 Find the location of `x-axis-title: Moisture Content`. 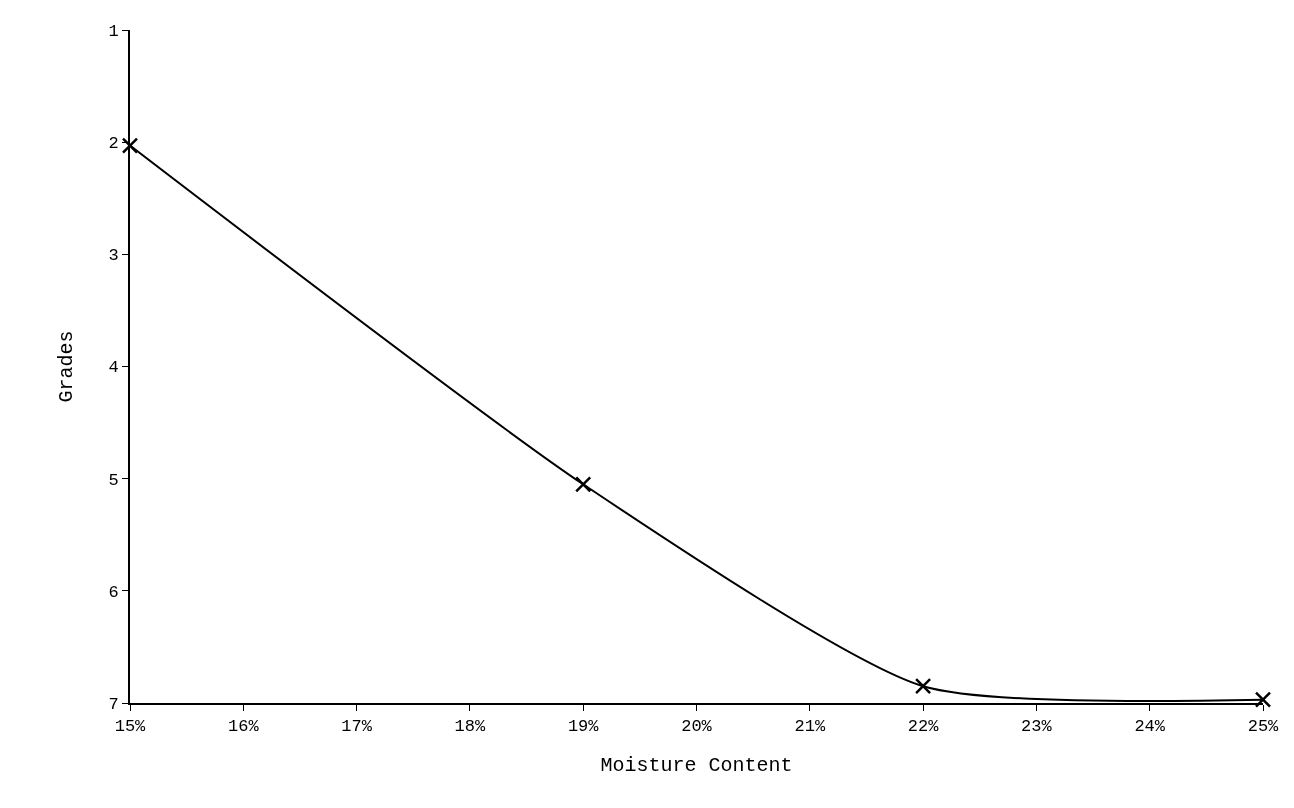

x-axis-title: Moisture Content is located at coordinates (696, 766).